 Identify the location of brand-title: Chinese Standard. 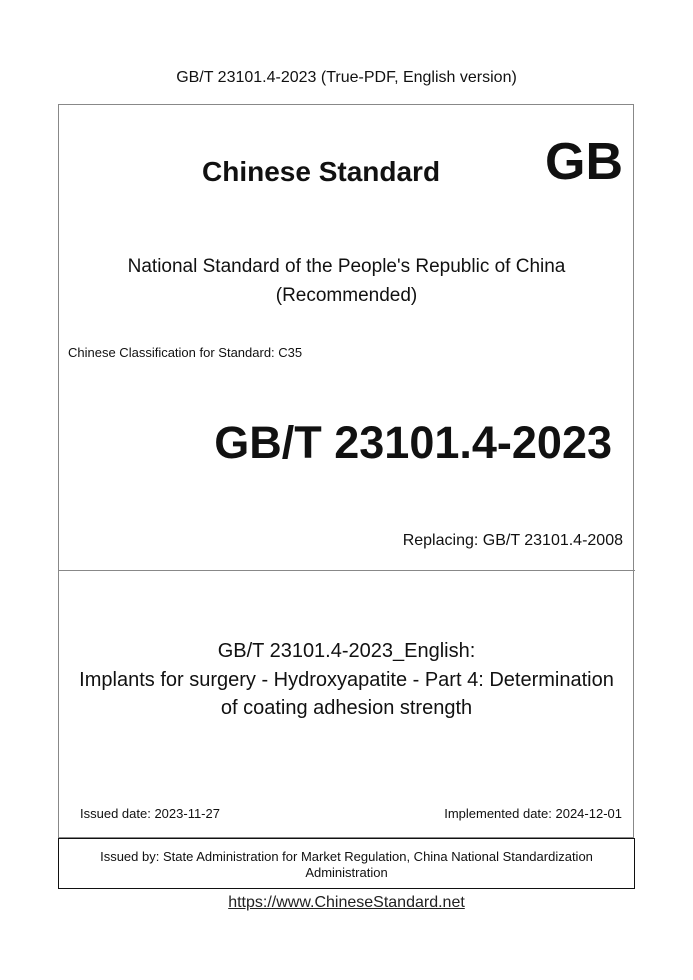
(321, 171).